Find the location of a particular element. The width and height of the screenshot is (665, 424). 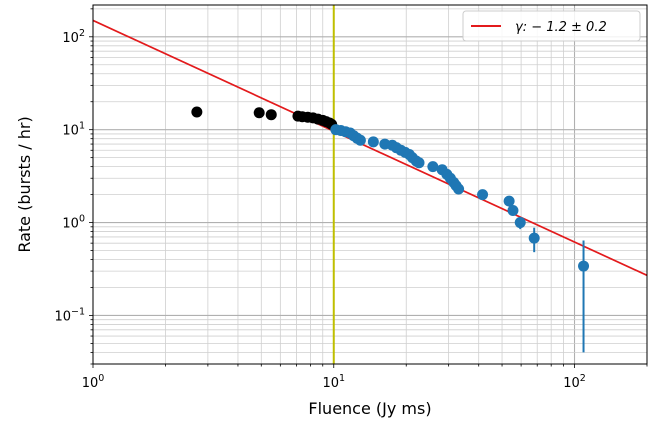

x-axis-label: Fluence (Jy ms) is located at coordinates (369, 408).